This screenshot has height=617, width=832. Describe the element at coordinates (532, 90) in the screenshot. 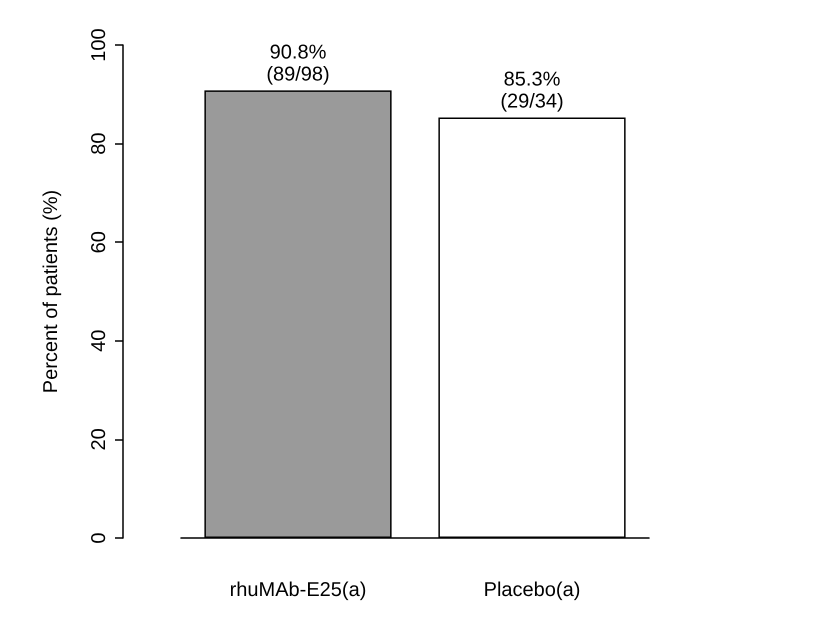

I see `data-label: 85.3% (29/34)` at that location.